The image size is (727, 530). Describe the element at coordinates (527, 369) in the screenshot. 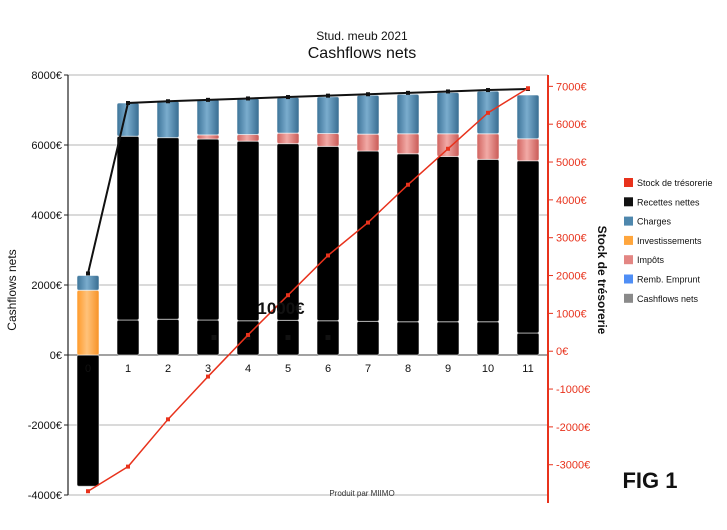

I see `x-tick-label: 11` at that location.